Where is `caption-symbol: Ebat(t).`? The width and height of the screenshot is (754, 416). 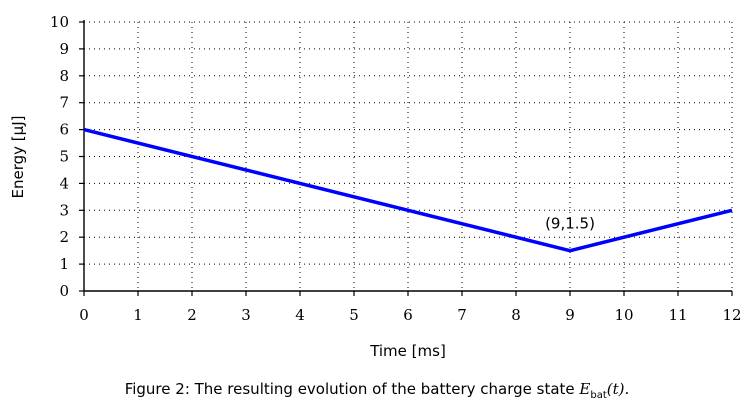 caption-symbol: Ebat(t). is located at coordinates (604, 390).